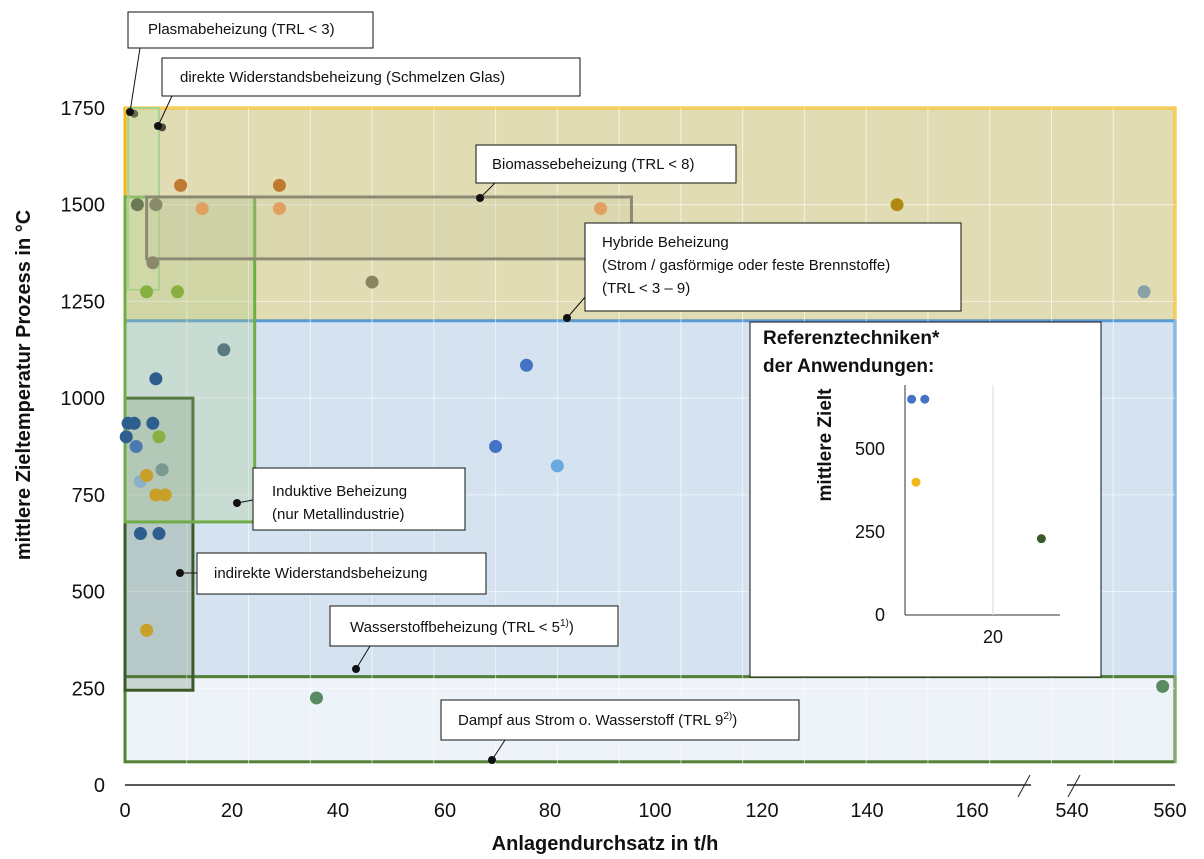 This screenshot has width=1204, height=859. Describe the element at coordinates (646, 288) in the screenshot. I see `callout-label: (TRL < 3 – 9)` at that location.